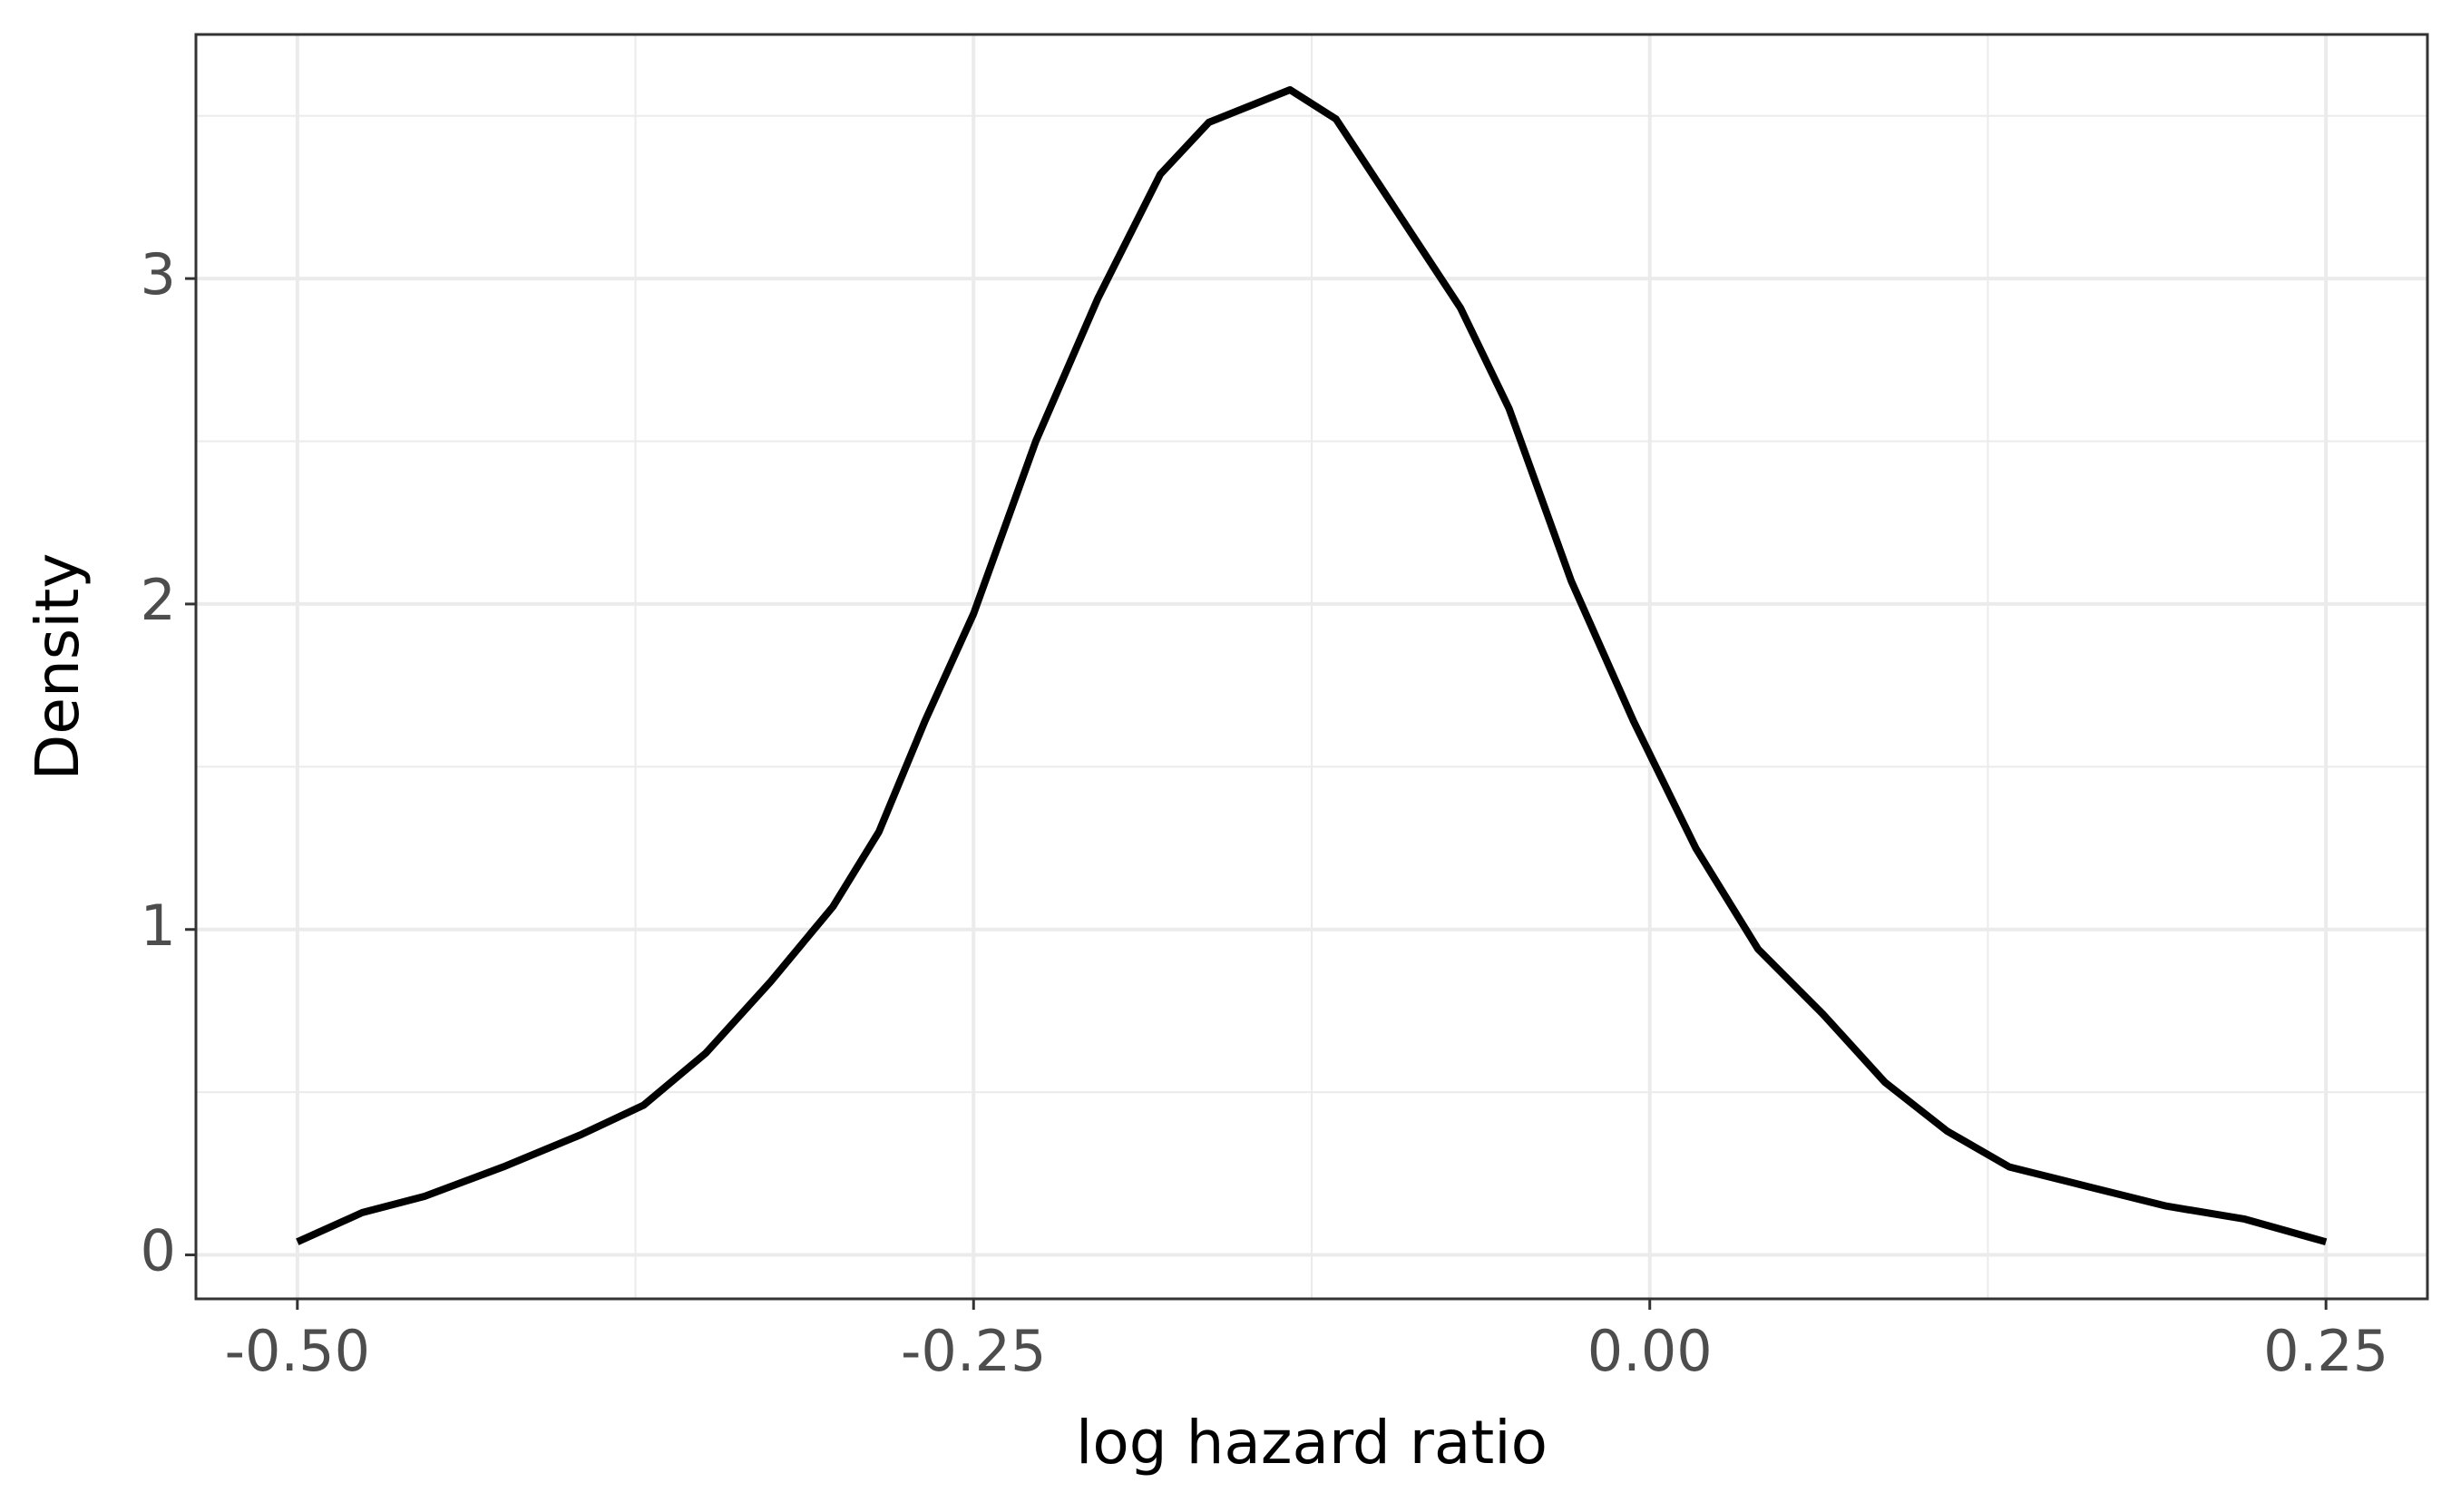 The width and height of the screenshot is (2451, 1512). I want to click on x-axis-title: log hazard ratio, so click(1312, 1443).